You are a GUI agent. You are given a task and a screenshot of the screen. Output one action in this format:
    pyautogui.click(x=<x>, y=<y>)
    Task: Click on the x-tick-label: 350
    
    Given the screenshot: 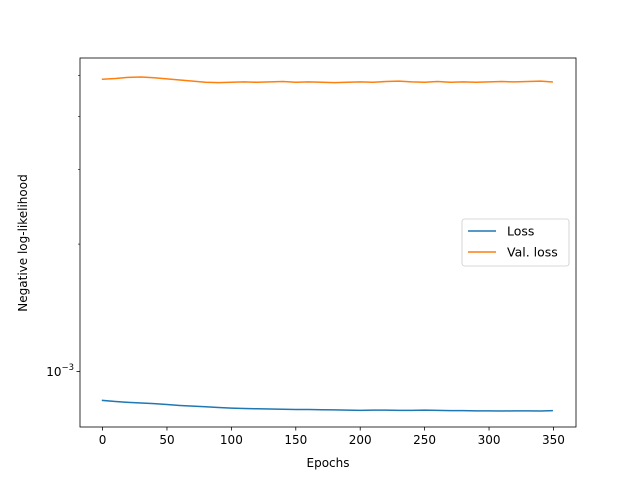 What is the action you would take?
    pyautogui.click(x=553, y=440)
    